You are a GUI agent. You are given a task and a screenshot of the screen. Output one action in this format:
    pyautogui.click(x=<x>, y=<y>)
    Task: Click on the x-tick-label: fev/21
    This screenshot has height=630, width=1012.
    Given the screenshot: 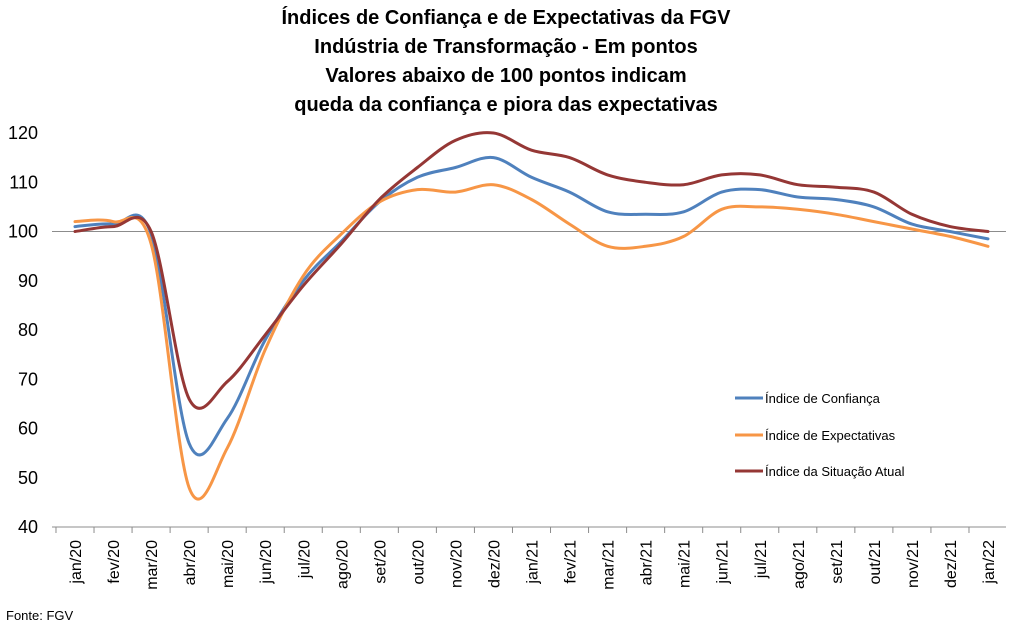 What is the action you would take?
    pyautogui.click(x=571, y=562)
    